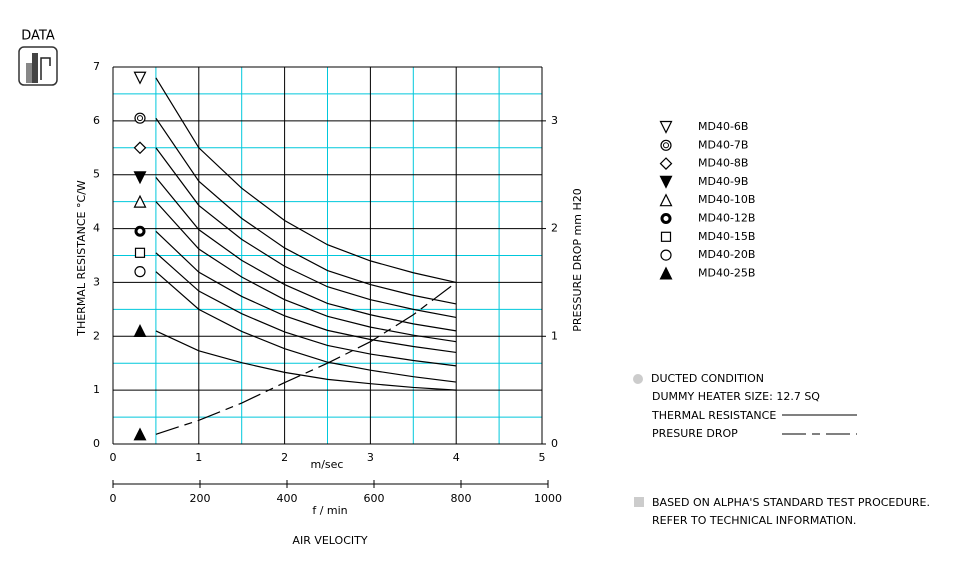 The image size is (961, 570). What do you see at coordinates (754, 520) in the screenshot?
I see `footnote: REFER TO TECHNICAL INFORMATION.` at bounding box center [754, 520].